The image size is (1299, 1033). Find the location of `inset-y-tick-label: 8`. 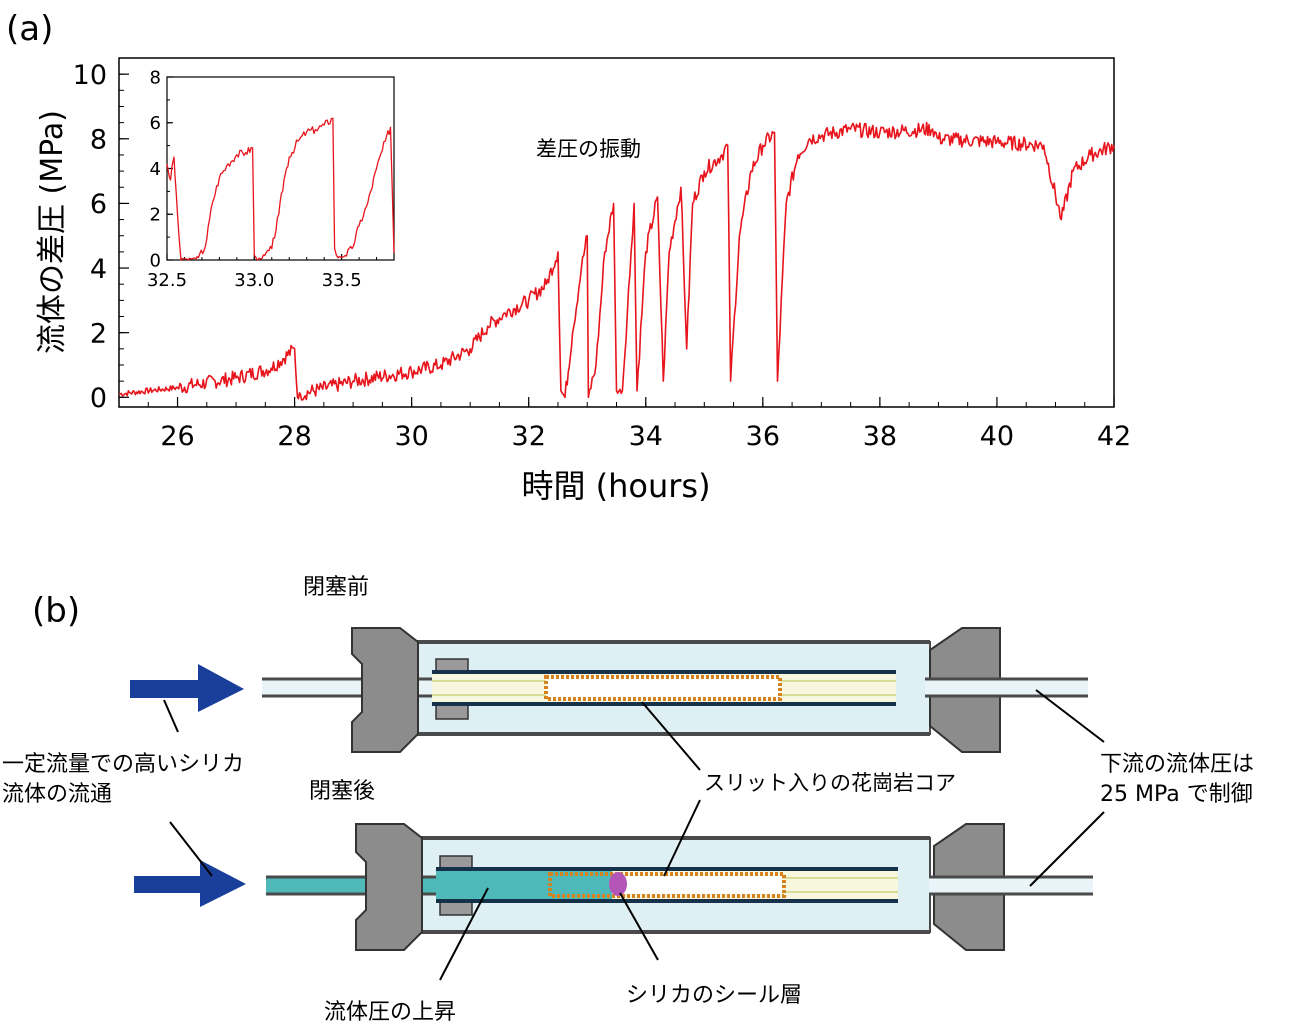

inset-y-tick-label: 8 is located at coordinates (155, 77).